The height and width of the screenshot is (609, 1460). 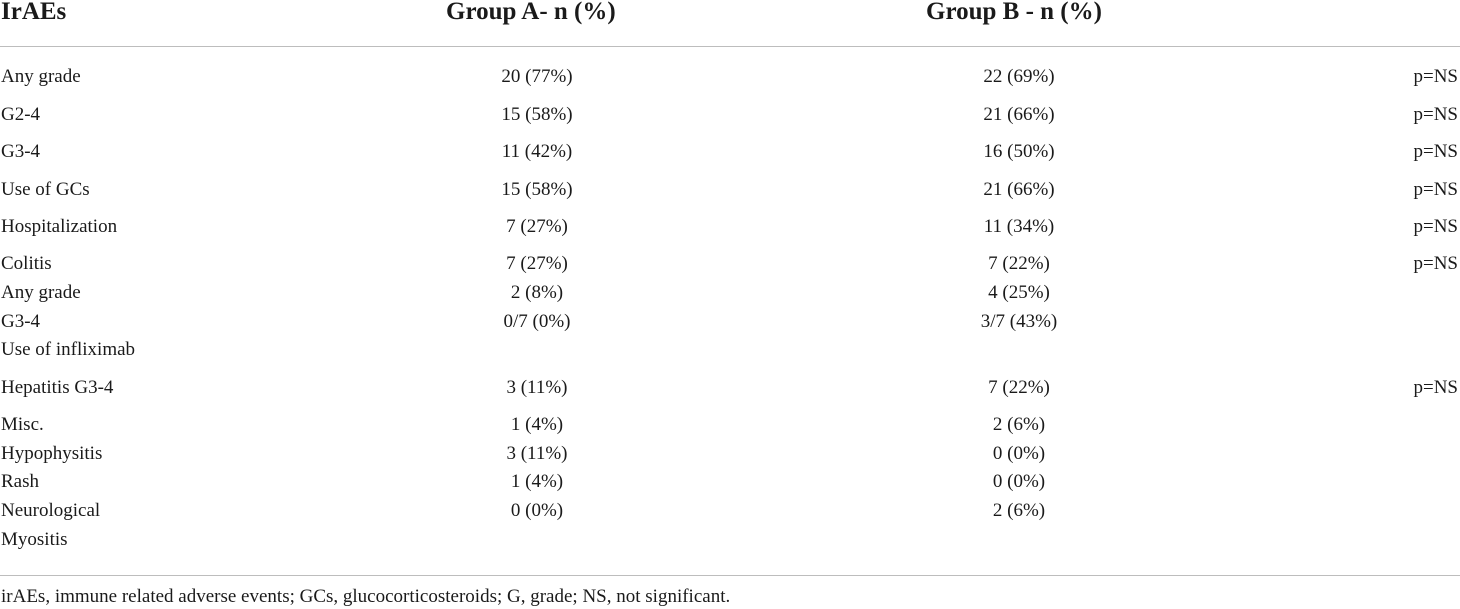 What do you see at coordinates (537, 510) in the screenshot?
I see `group-a-cell: 0 (0%)` at bounding box center [537, 510].